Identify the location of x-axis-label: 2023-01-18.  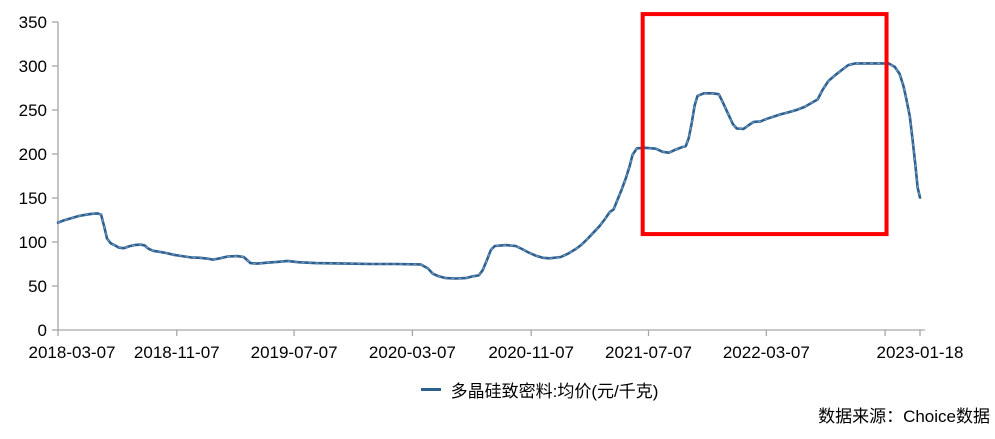
(920, 352).